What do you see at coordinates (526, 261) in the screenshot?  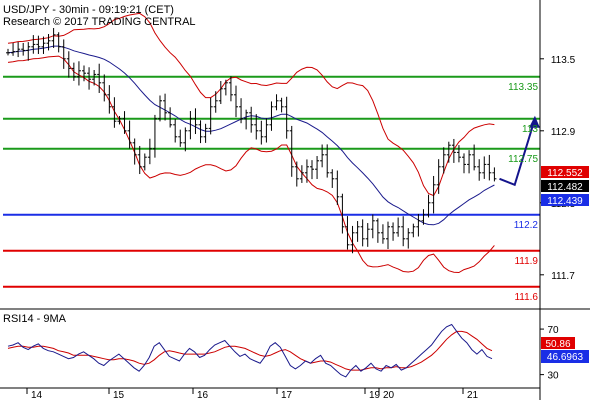 I see `level-label: 111.9` at bounding box center [526, 261].